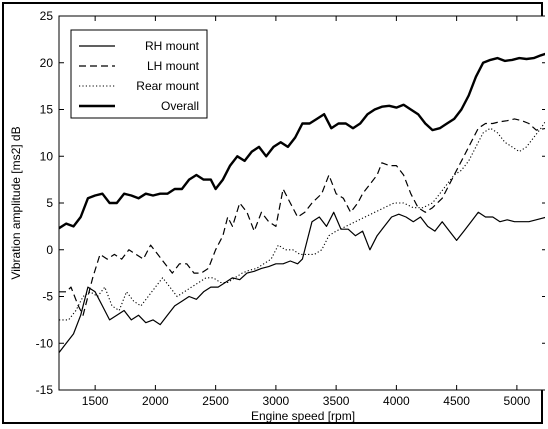 Image resolution: width=548 pixels, height=429 pixels. Describe the element at coordinates (303, 416) in the screenshot. I see `x-axis-label: Engine speed [rpm]` at that location.